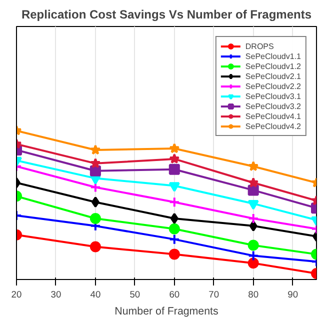 The width and height of the screenshot is (320, 320). I want to click on legend-label: SePeCloudv4.2, so click(273, 126).